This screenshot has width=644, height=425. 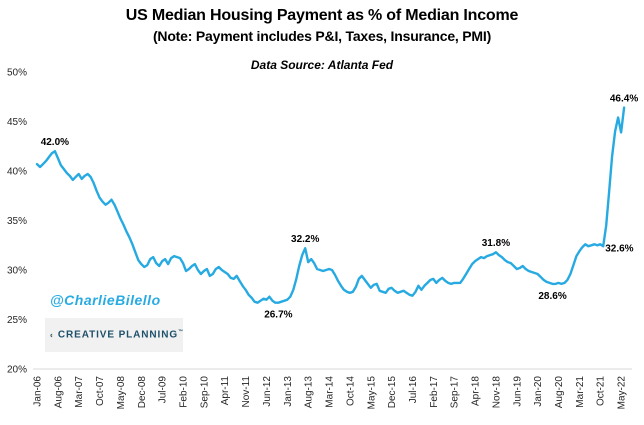 I want to click on x-axis-tick-label: May-08, so click(x=121, y=393).